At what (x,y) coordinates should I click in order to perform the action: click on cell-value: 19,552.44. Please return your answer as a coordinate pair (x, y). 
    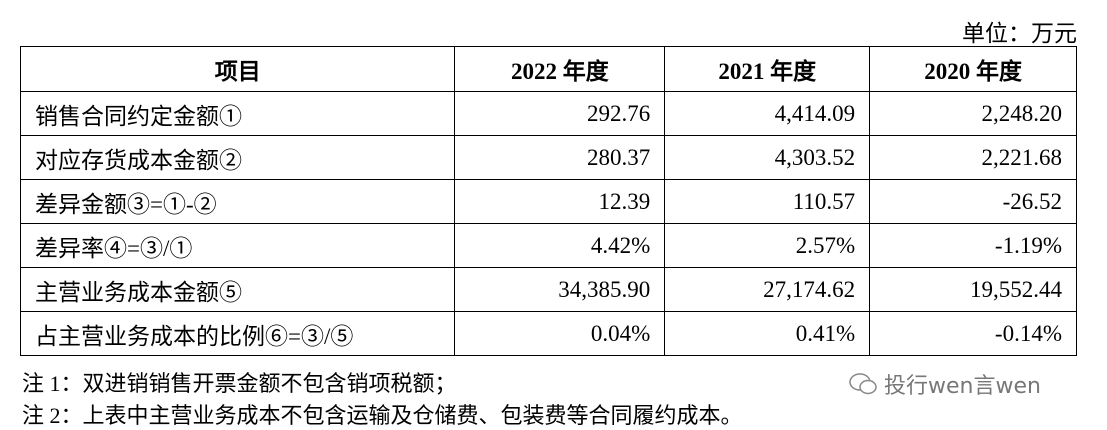
    Looking at the image, I should click on (973, 289).